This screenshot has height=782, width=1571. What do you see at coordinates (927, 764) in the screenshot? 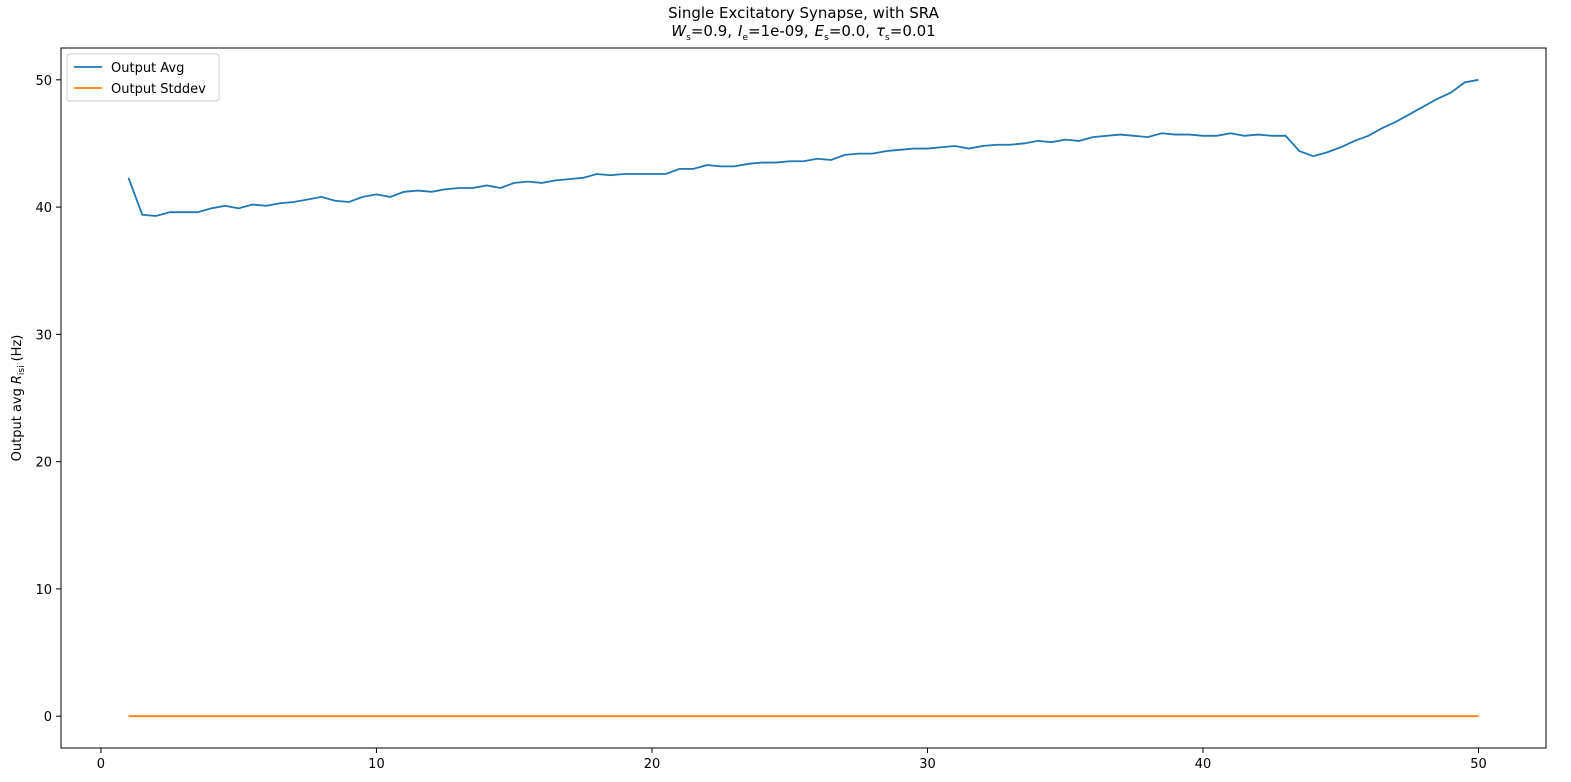
I see `x-tick-label: 30` at bounding box center [927, 764].